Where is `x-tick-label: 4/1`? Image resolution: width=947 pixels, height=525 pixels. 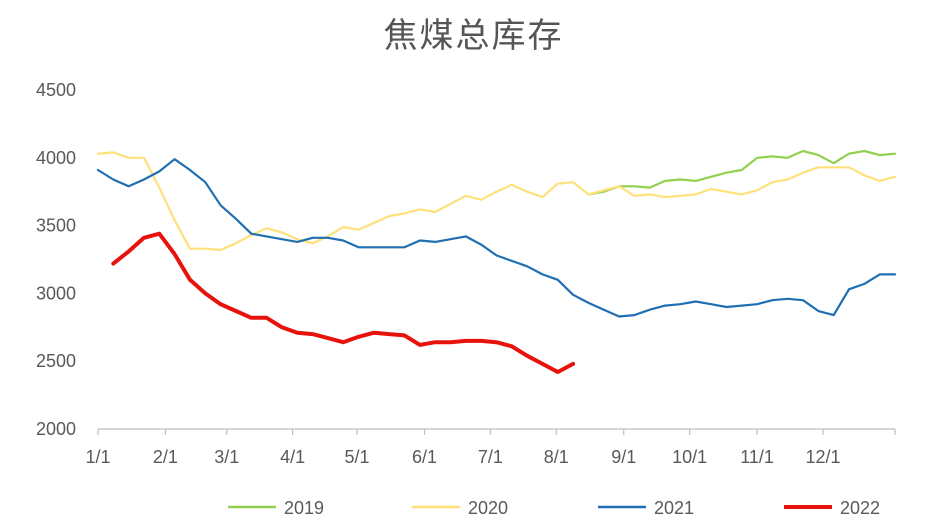
x-tick-label: 4/1 is located at coordinates (292, 457).